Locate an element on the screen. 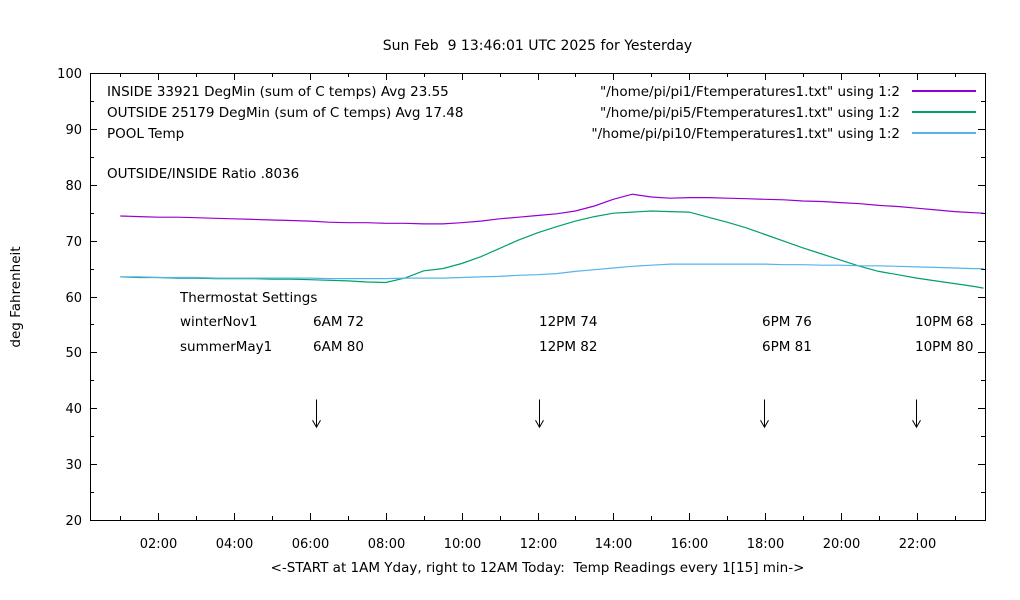  thermostat-summer-10pm: 10PM 80 is located at coordinates (944, 347).